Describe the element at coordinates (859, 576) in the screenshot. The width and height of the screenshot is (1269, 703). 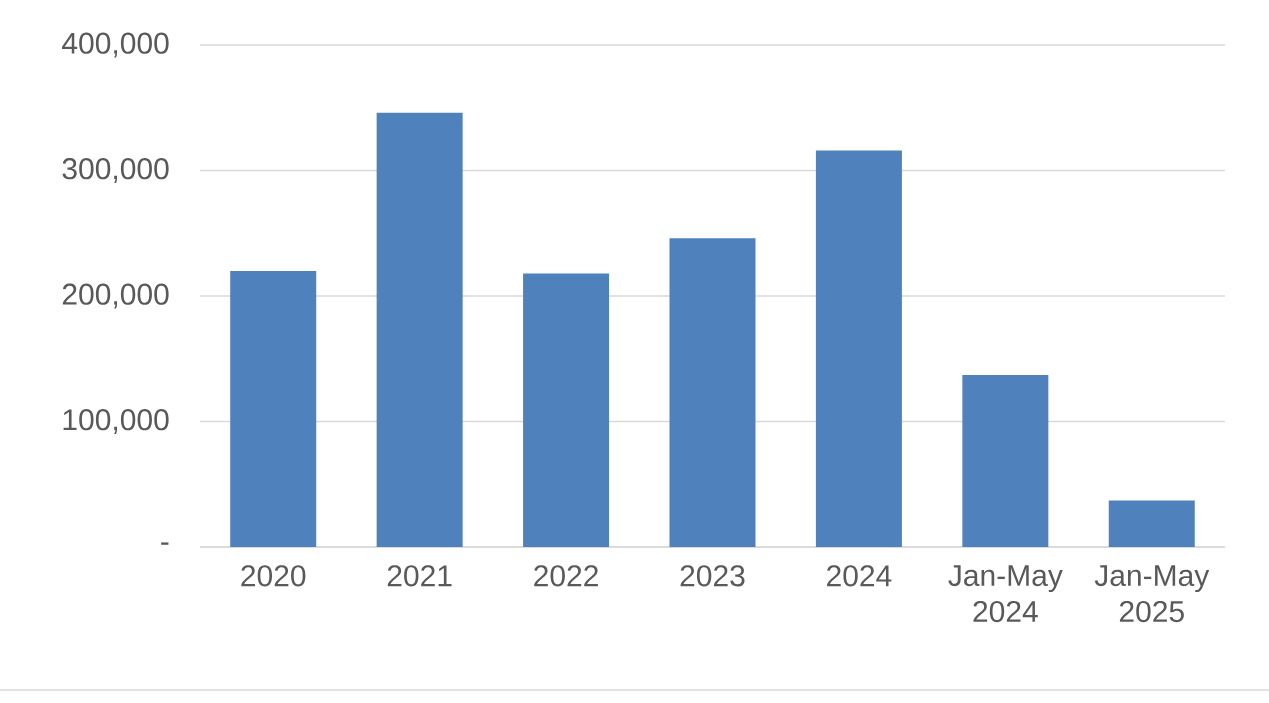
I see `x-tick-label: 2024` at that location.